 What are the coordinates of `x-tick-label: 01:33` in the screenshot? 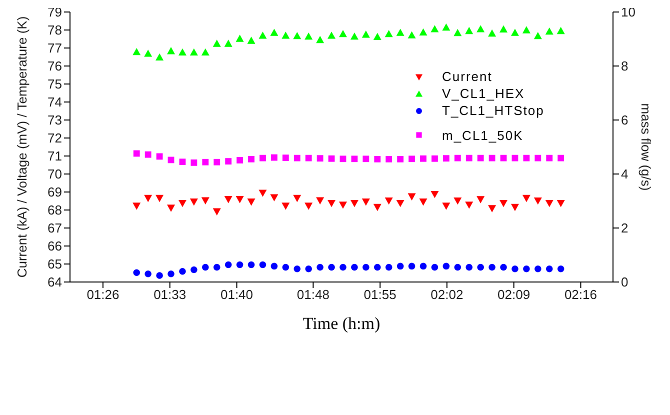 It's located at (170, 294).